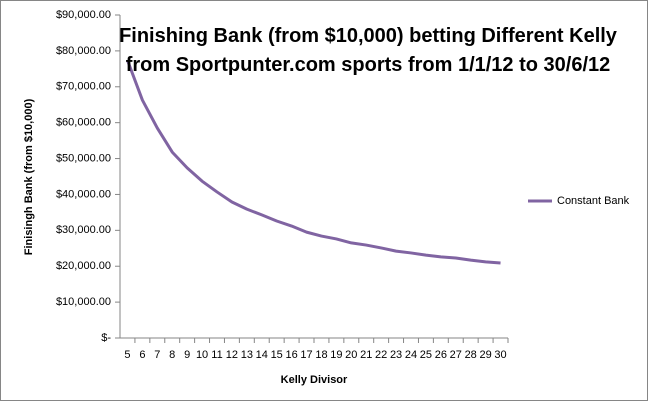 This screenshot has height=402, width=649. What do you see at coordinates (321, 355) in the screenshot?
I see `x-tick-label: 18` at bounding box center [321, 355].